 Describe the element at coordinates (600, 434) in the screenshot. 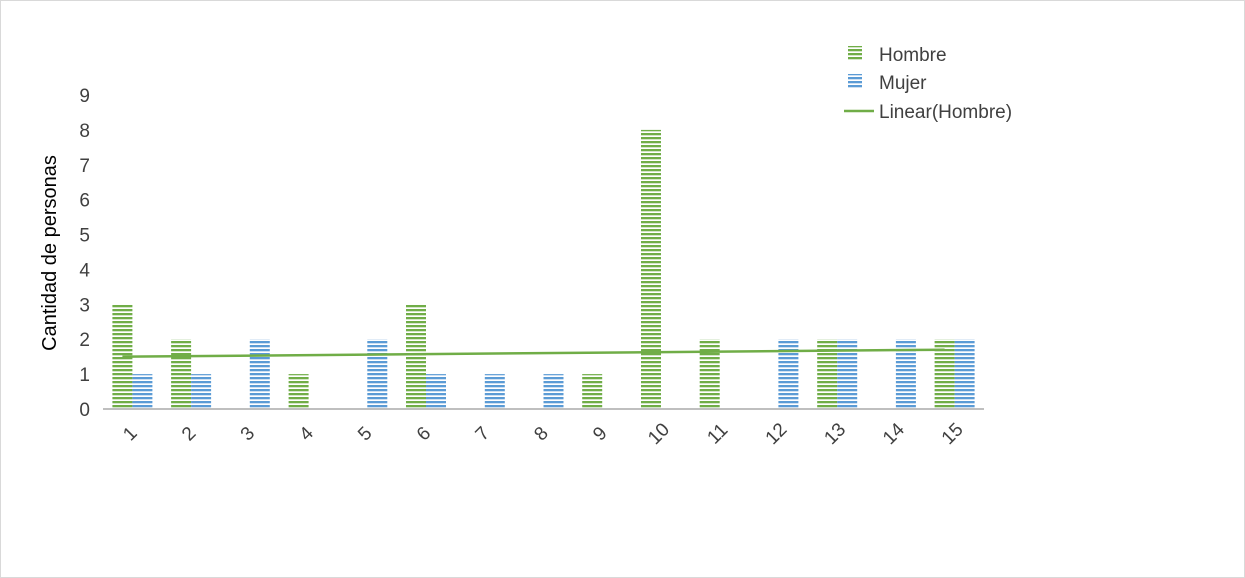

I see `x-tick-label: 9` at that location.